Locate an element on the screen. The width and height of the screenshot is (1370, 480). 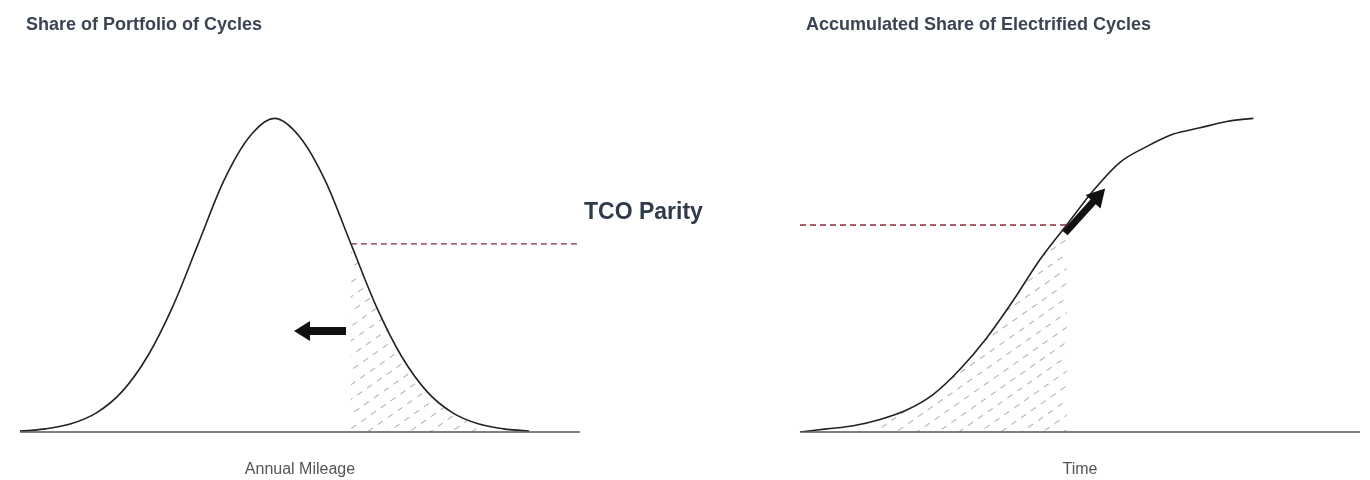
x-axis-title: Time is located at coordinates (1080, 468).